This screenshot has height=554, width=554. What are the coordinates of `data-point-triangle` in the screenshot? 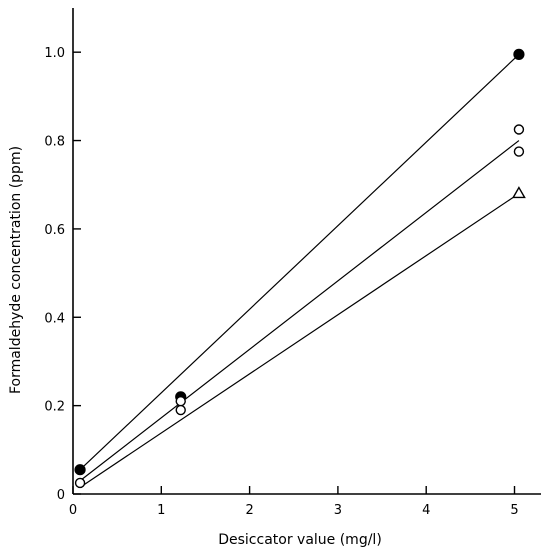 It's located at (519, 192).